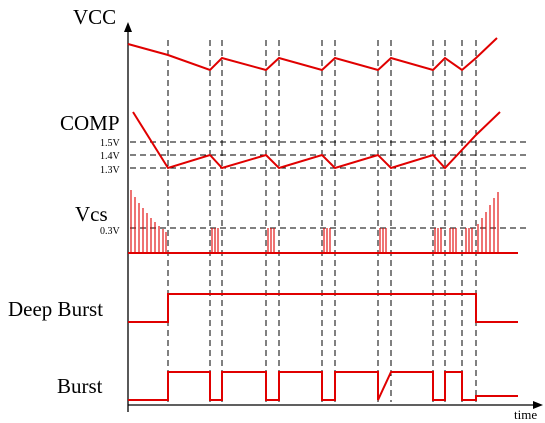  Describe the element at coordinates (316, 140) in the screenshot. I see `comp-waveform` at that location.